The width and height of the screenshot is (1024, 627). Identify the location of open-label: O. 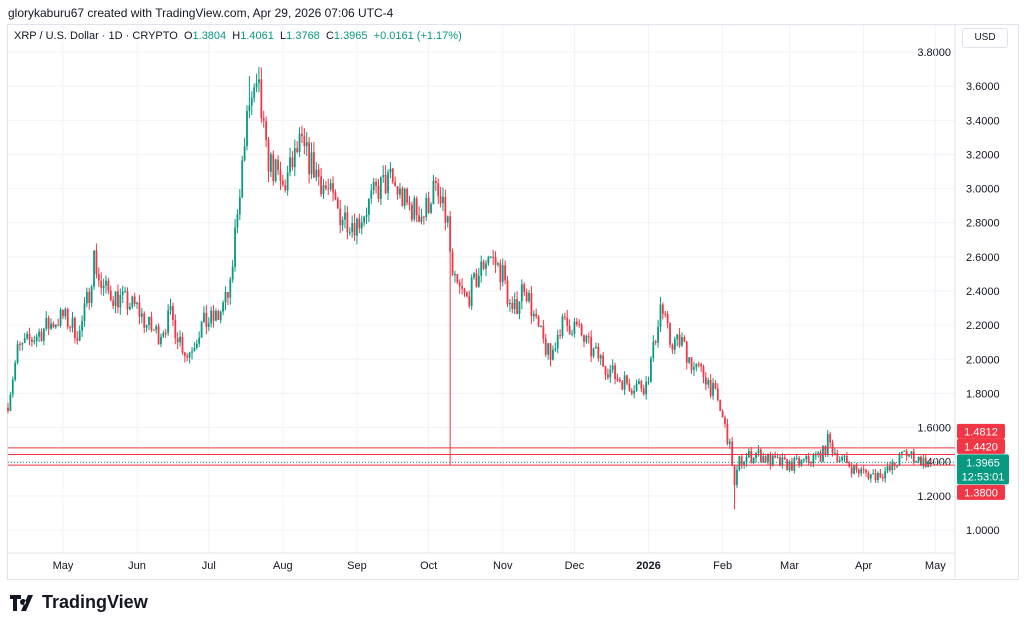
(188, 36).